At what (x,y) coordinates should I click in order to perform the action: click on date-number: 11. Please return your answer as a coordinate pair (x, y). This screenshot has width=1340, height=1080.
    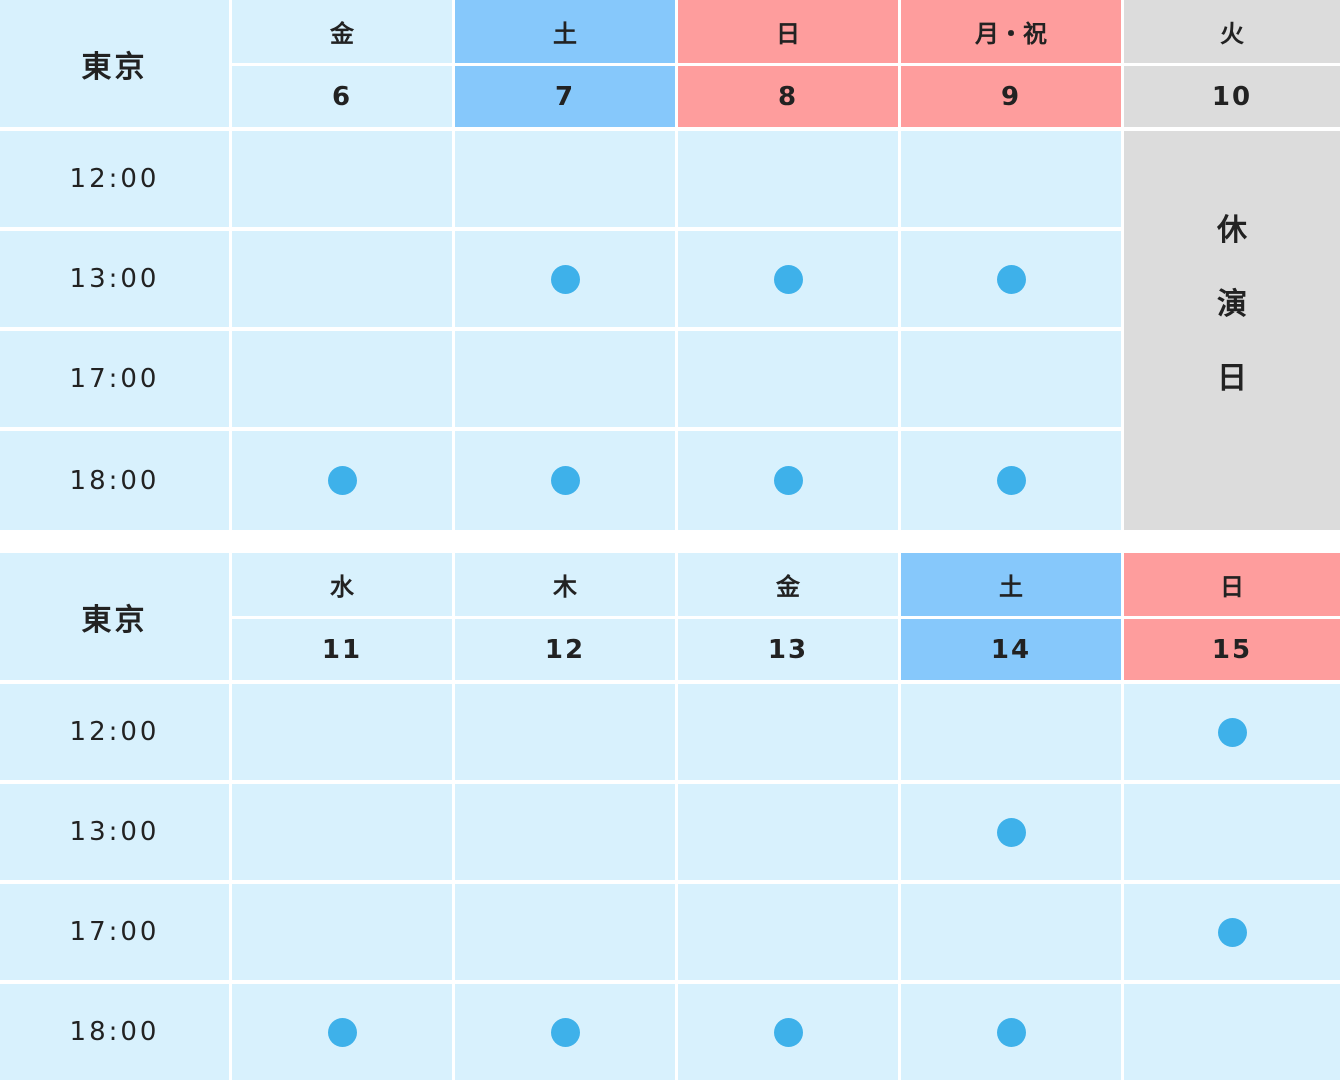
    Looking at the image, I should click on (342, 649).